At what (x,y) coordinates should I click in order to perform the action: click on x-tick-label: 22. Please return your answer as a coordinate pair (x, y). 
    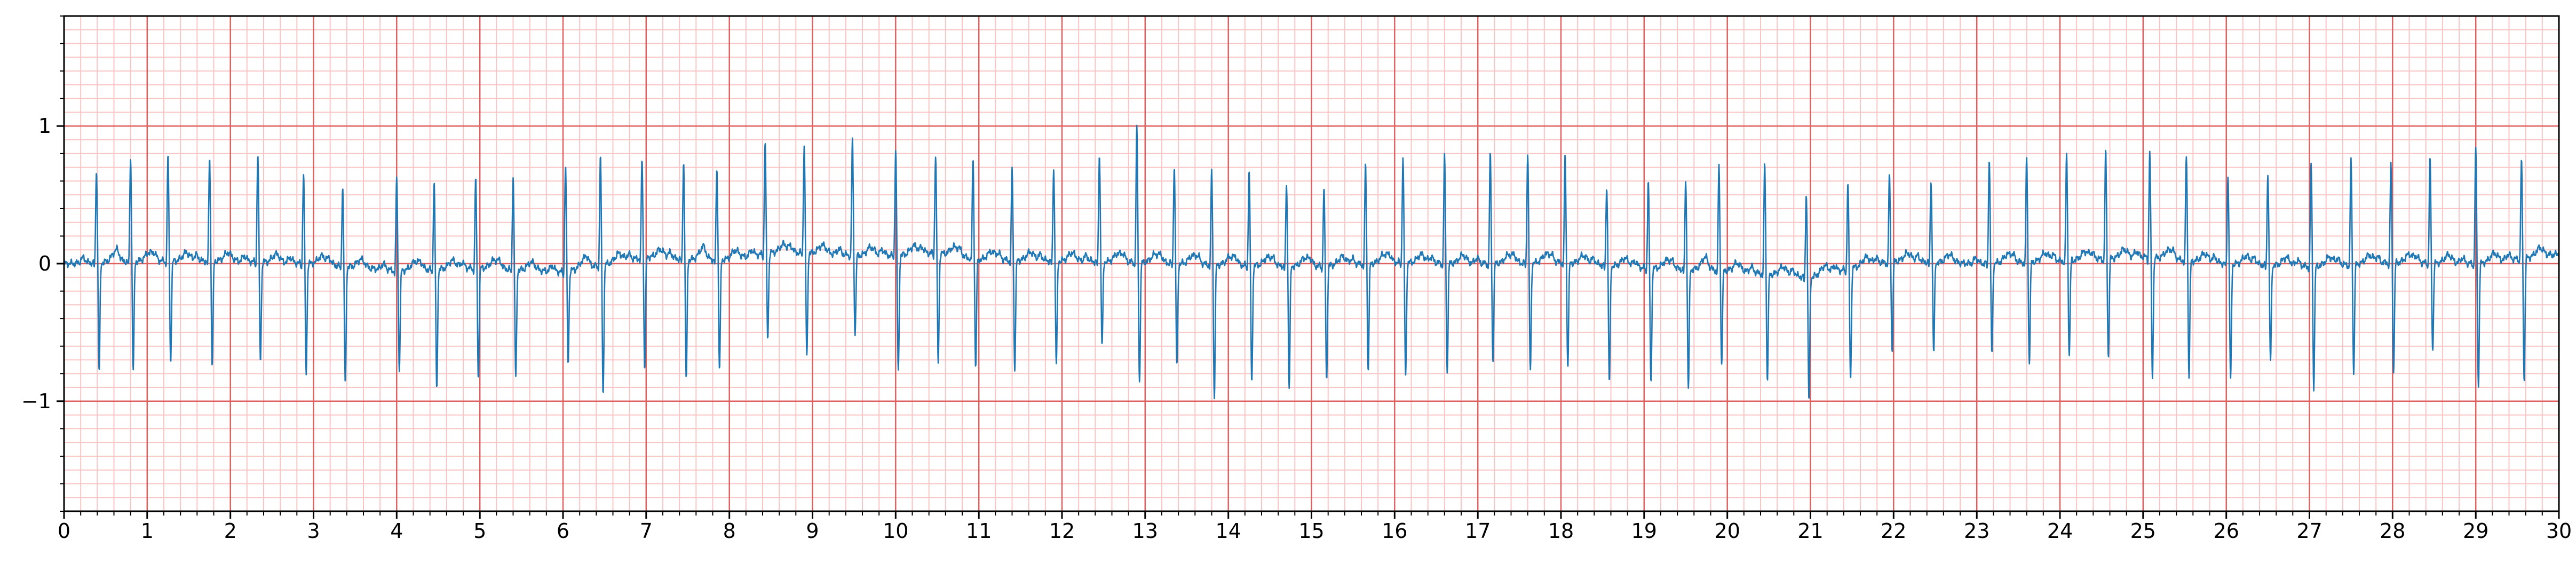
    Looking at the image, I should click on (1893, 531).